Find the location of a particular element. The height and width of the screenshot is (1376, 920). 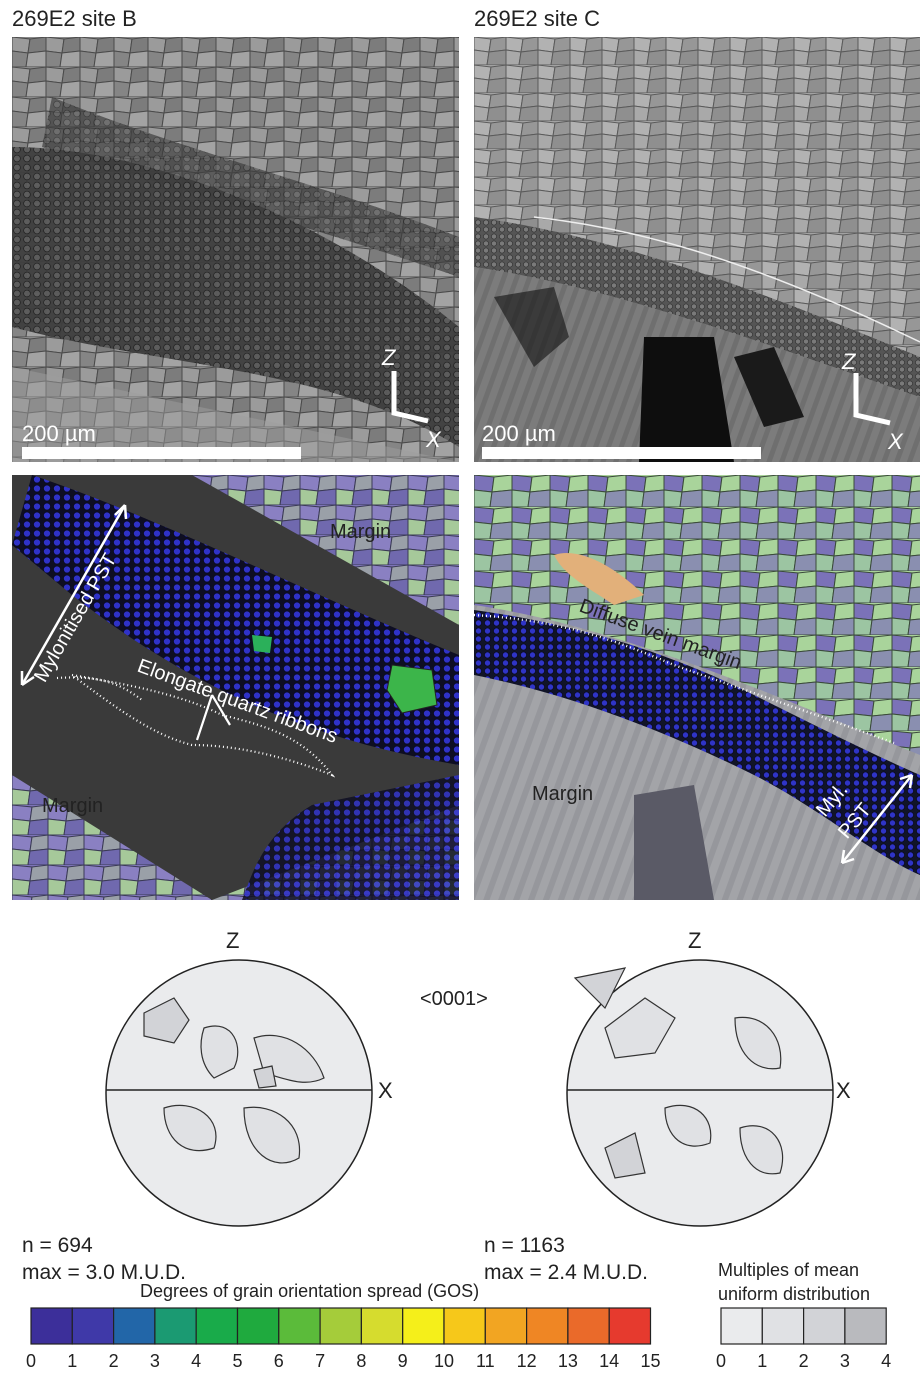

colorbar-tick-label: 14 is located at coordinates (609, 1361).